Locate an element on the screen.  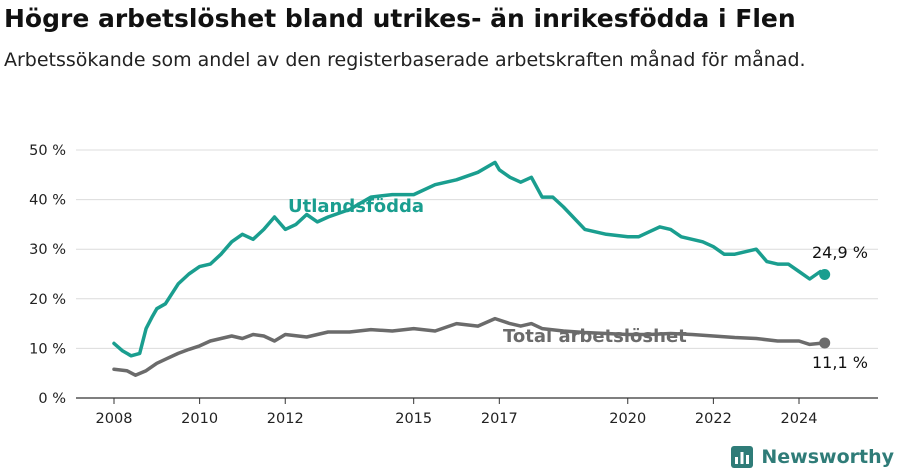
brand-logo: Newsworthy is located at coordinates (812, 457).